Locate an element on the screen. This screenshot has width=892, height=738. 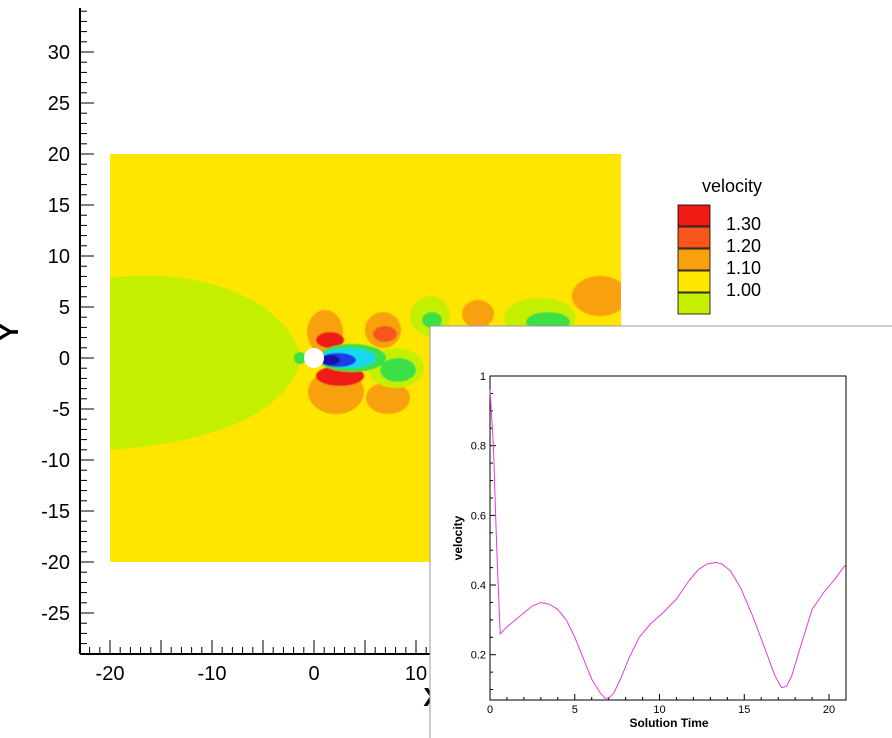
inset-x-tick-label: 0 is located at coordinates (490, 710).